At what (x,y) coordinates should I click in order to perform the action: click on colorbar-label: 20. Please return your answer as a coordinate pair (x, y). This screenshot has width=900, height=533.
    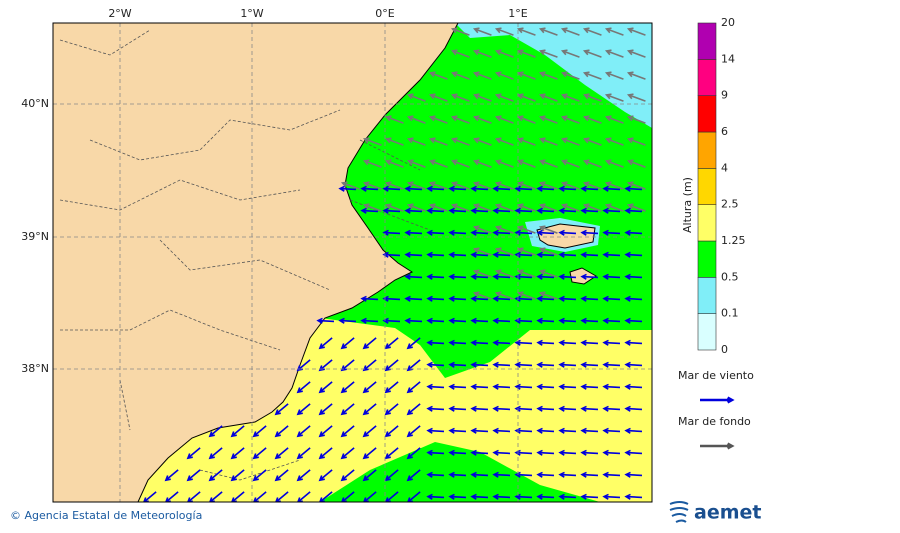
    Looking at the image, I should click on (728, 22).